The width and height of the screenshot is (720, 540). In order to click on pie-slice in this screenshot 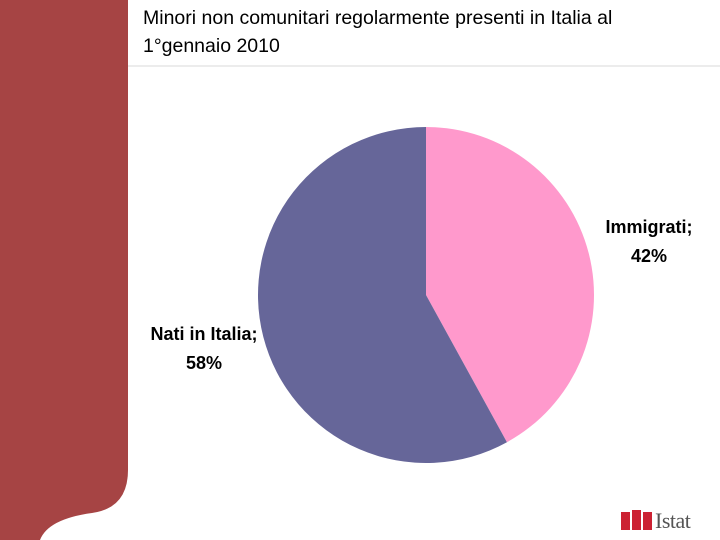, I will do `click(510, 285)`.